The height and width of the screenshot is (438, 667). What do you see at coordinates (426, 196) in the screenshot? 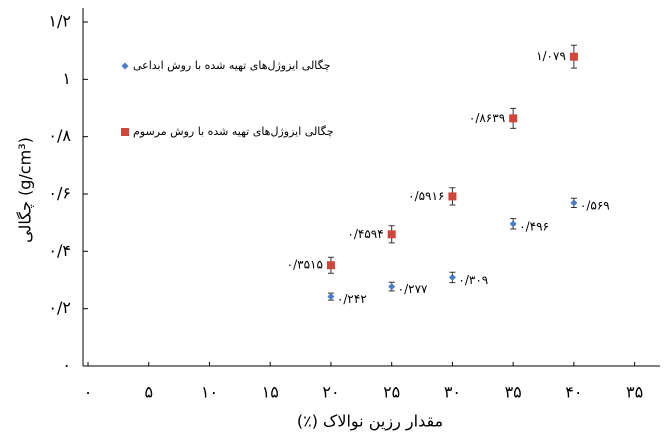
I see `data-label: ۰/۵۹۱۶` at bounding box center [426, 196].